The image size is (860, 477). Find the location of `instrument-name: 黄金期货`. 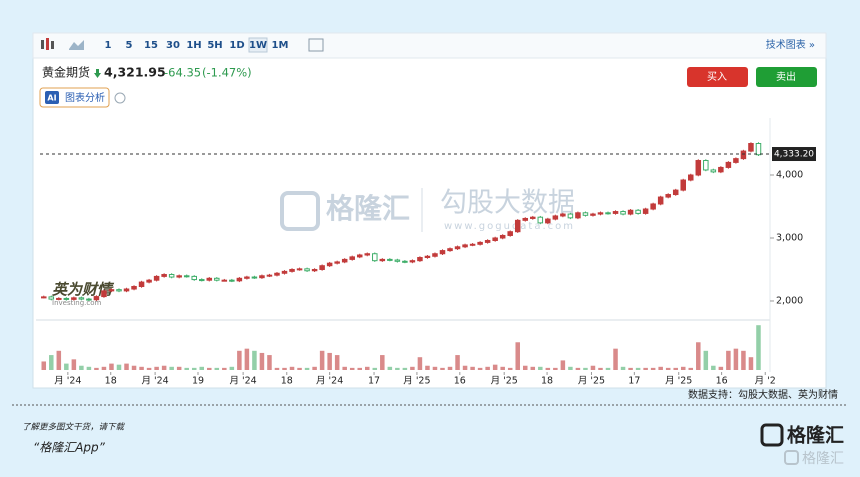

instrument-name: 黄金期货 is located at coordinates (66, 72).